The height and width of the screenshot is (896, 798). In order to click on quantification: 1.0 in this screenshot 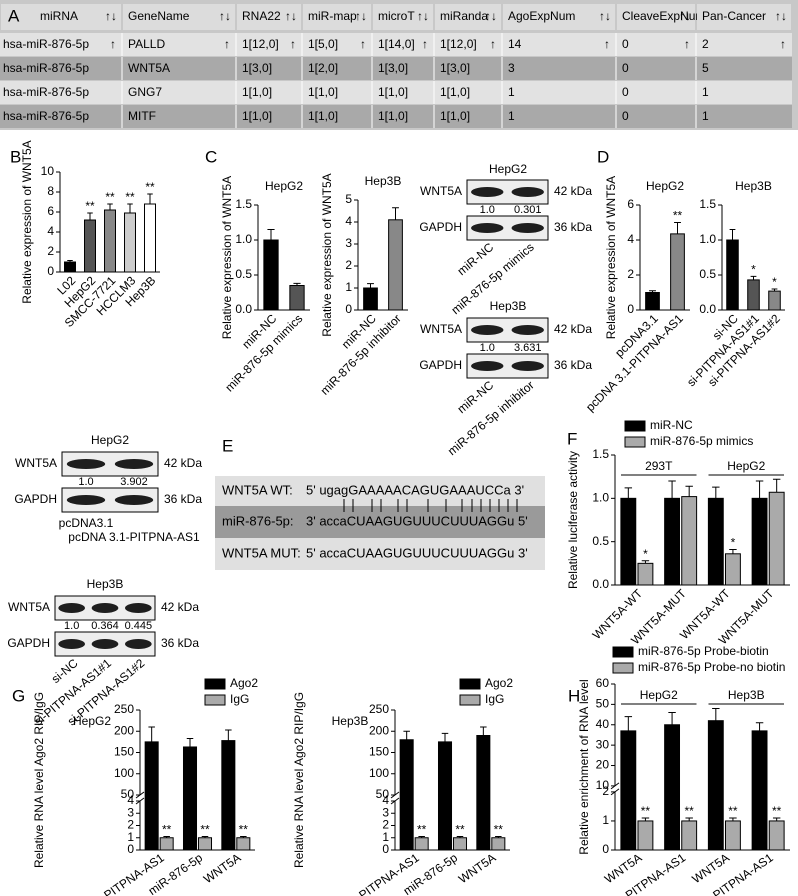, I will do `click(71, 626)`.